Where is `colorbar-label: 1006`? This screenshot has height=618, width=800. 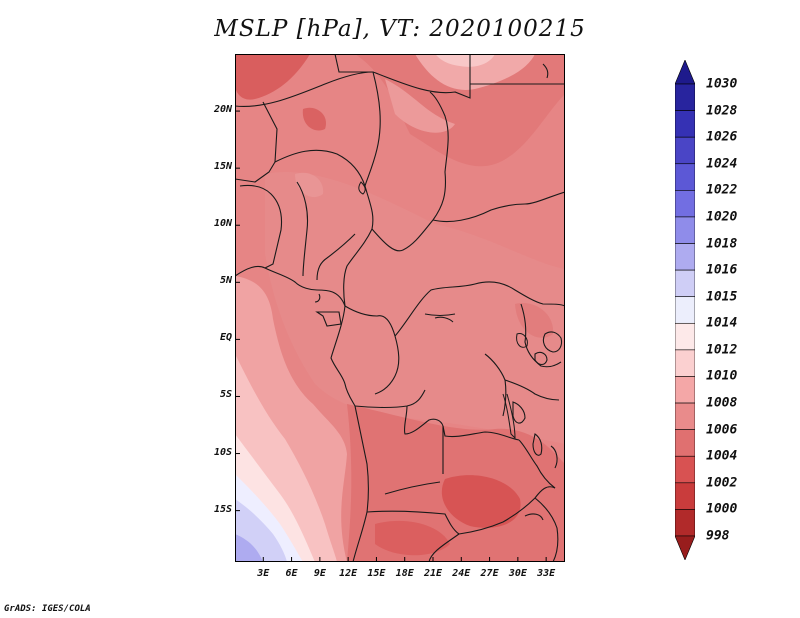
colorbar-label: 1006 is located at coordinates (722, 430).